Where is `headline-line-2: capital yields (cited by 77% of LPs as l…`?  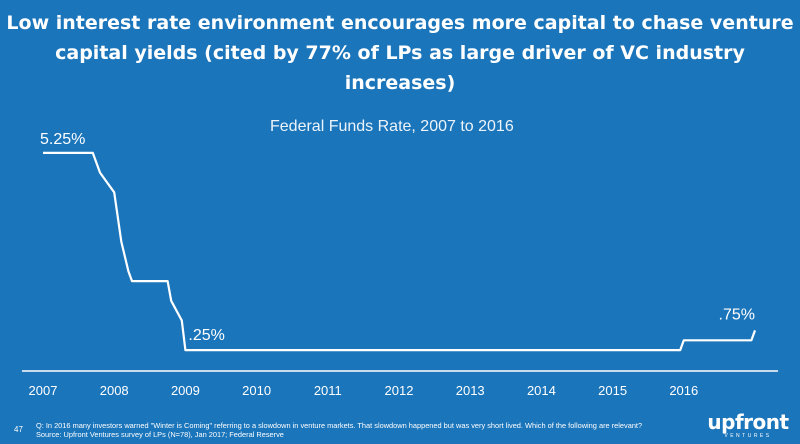
headline-line-2: capital yields (cited by 77% of LPs as l… is located at coordinates (400, 68).